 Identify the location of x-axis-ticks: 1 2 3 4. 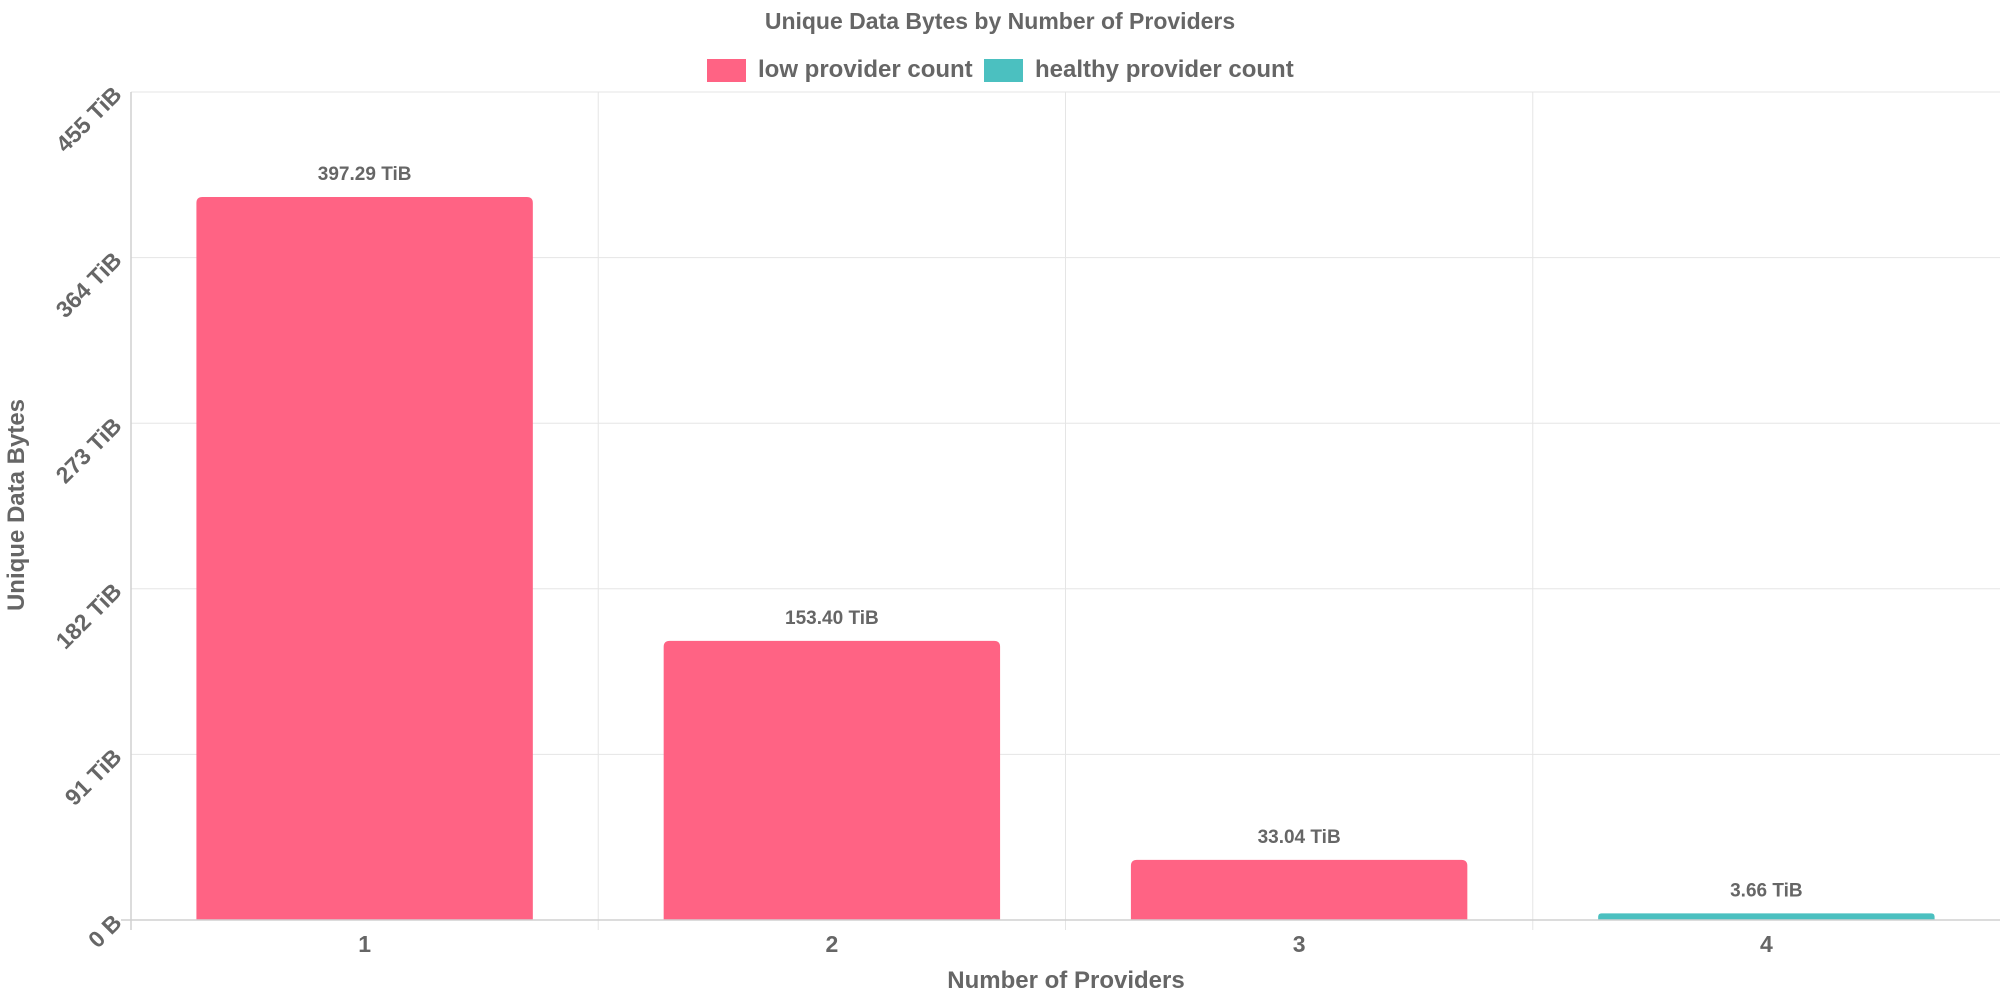
(1065, 944).